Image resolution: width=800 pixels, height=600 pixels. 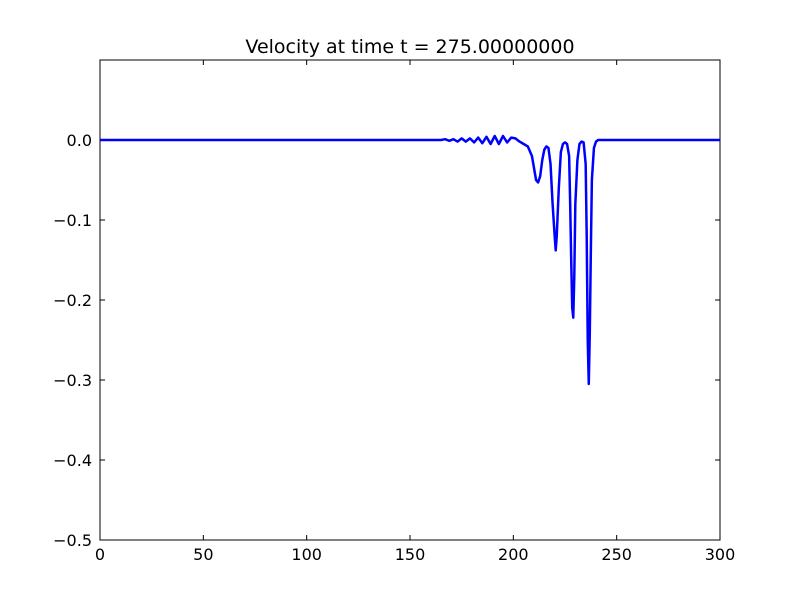 I want to click on x-tick-label: 150, so click(x=410, y=554).